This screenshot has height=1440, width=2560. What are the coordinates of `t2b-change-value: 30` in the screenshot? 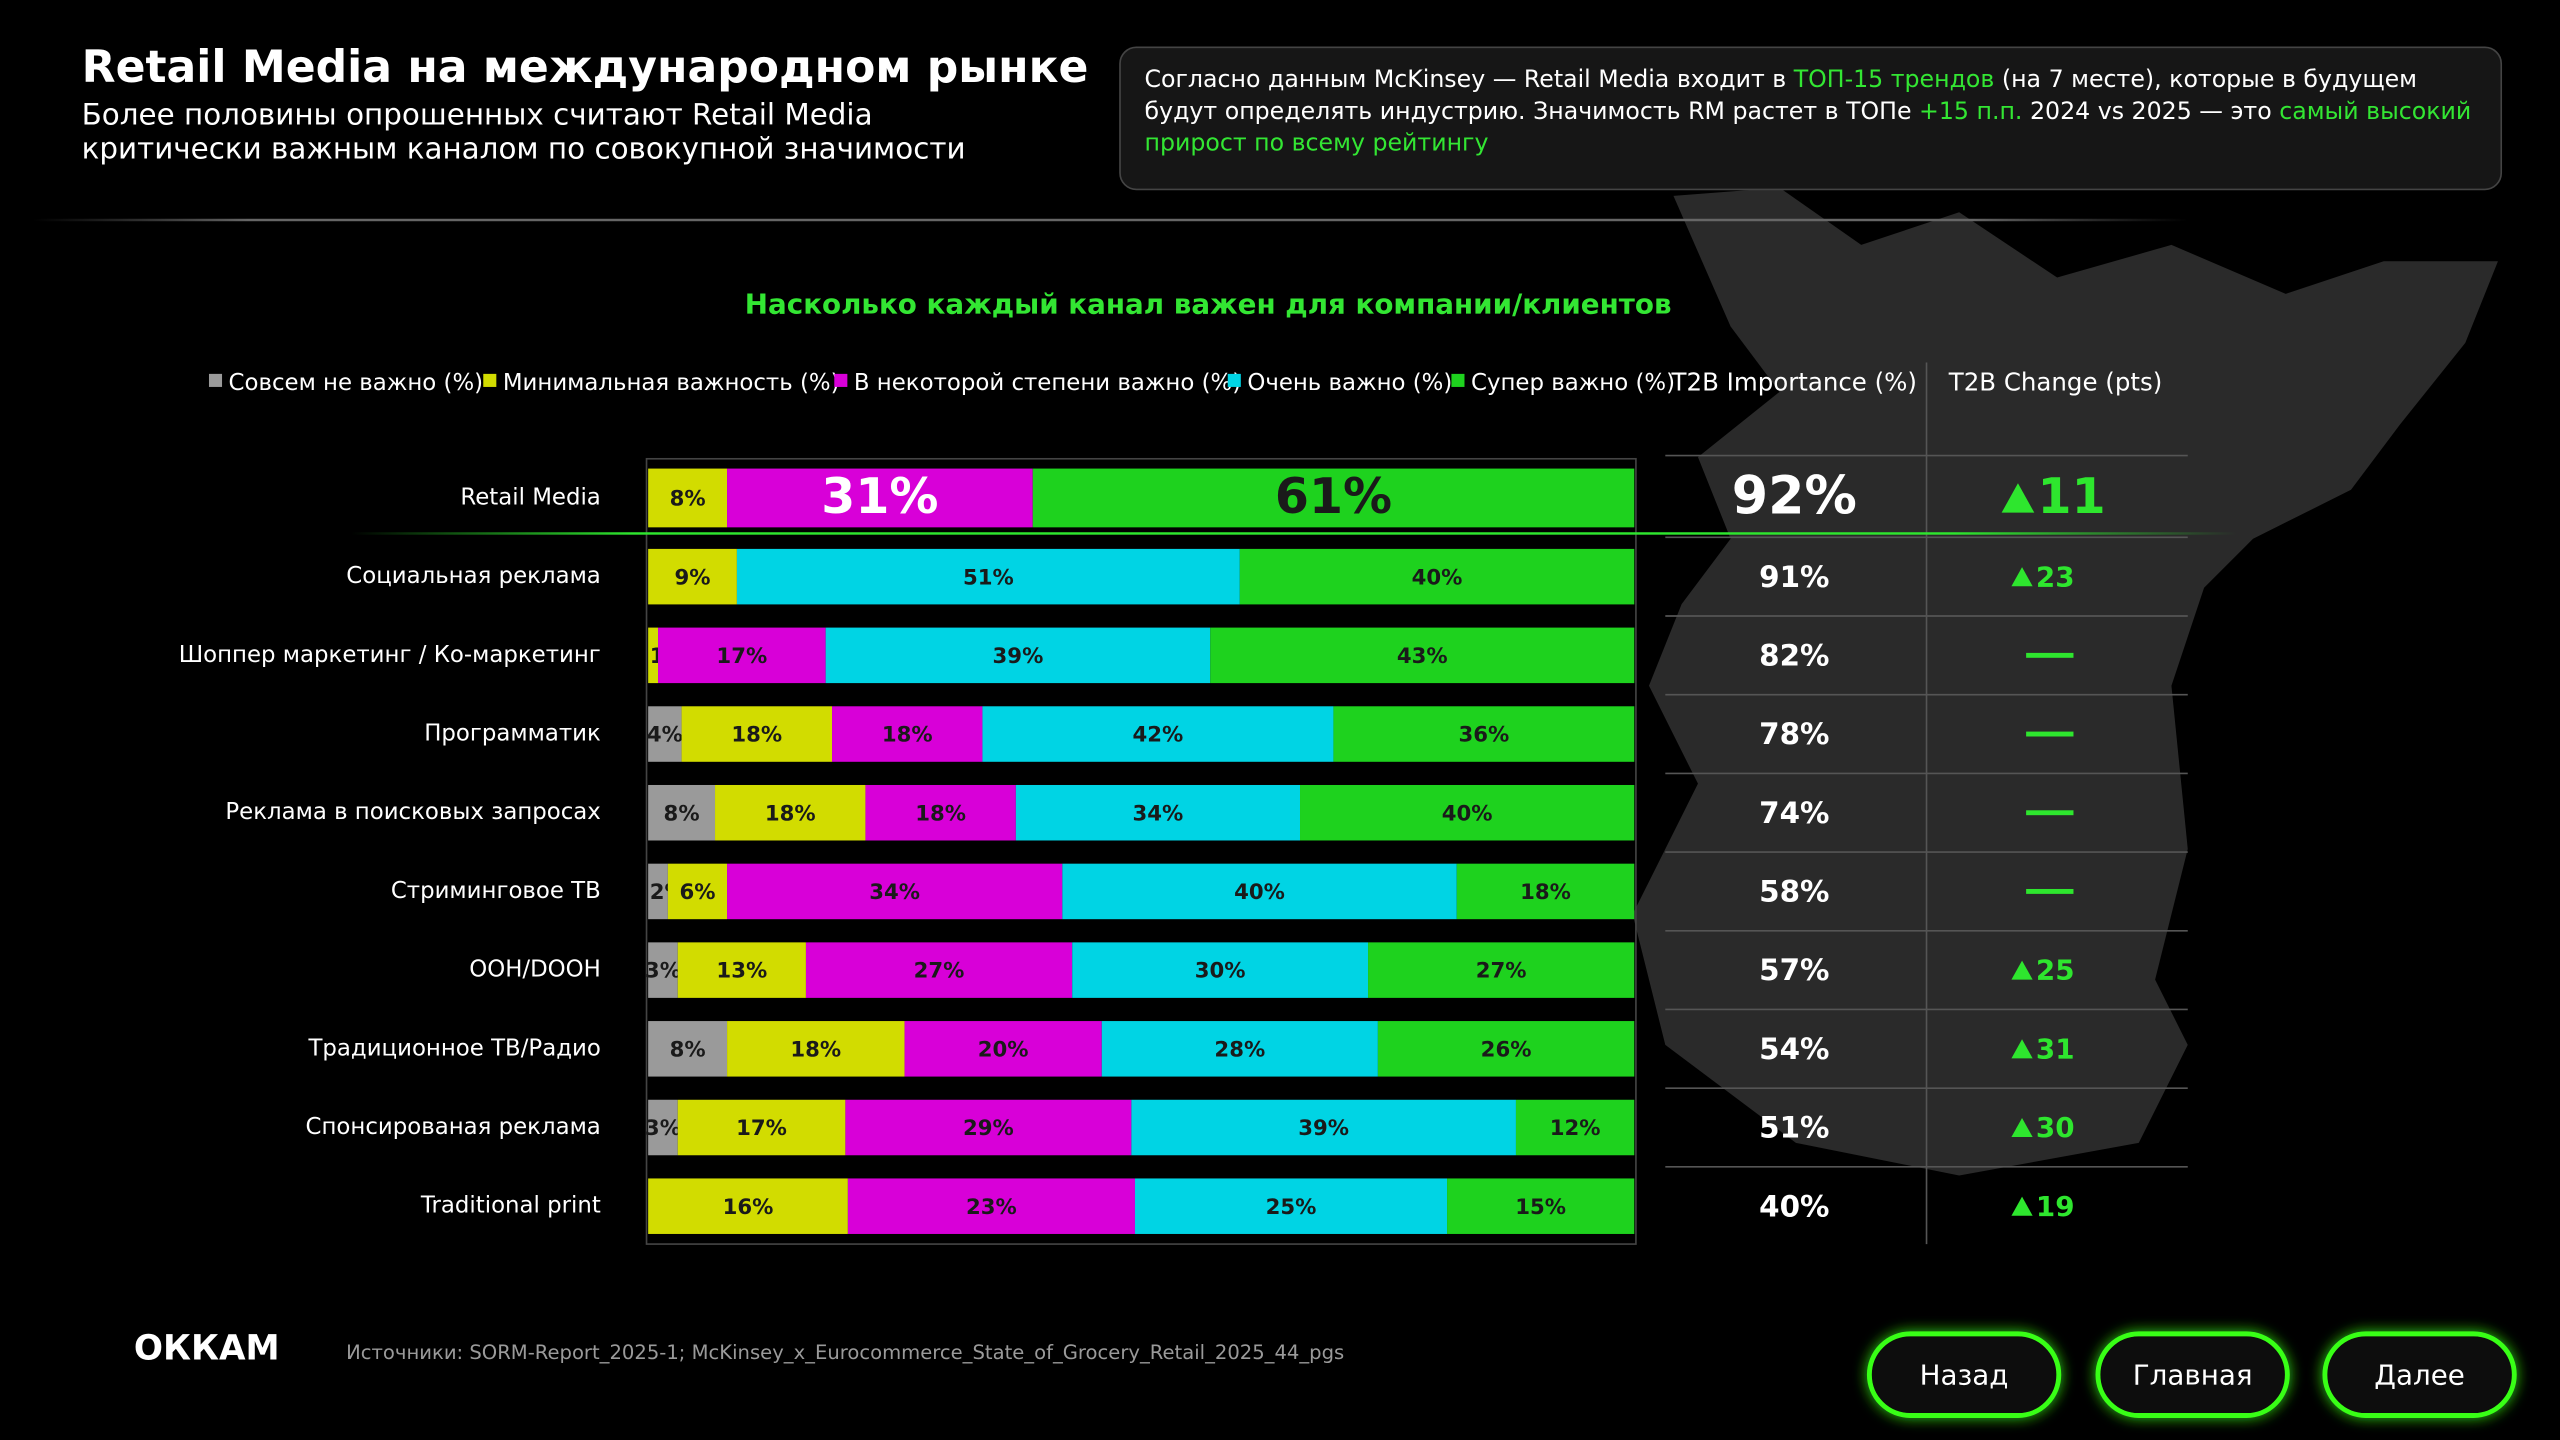 It's located at (2055, 1127).